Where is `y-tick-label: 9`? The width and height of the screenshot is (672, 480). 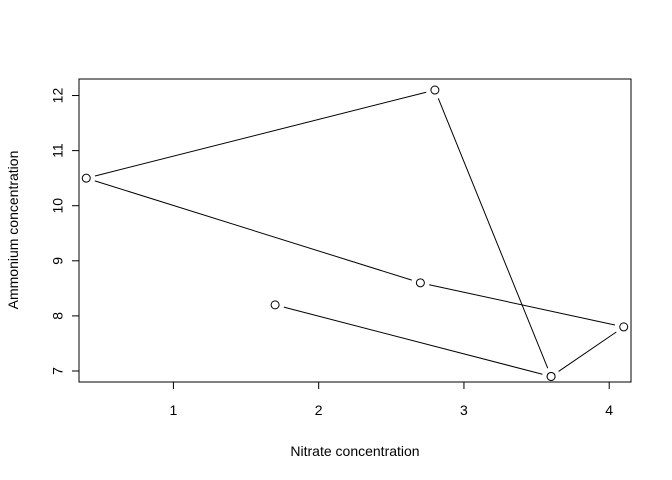
y-tick-label: 9 is located at coordinates (58, 261).